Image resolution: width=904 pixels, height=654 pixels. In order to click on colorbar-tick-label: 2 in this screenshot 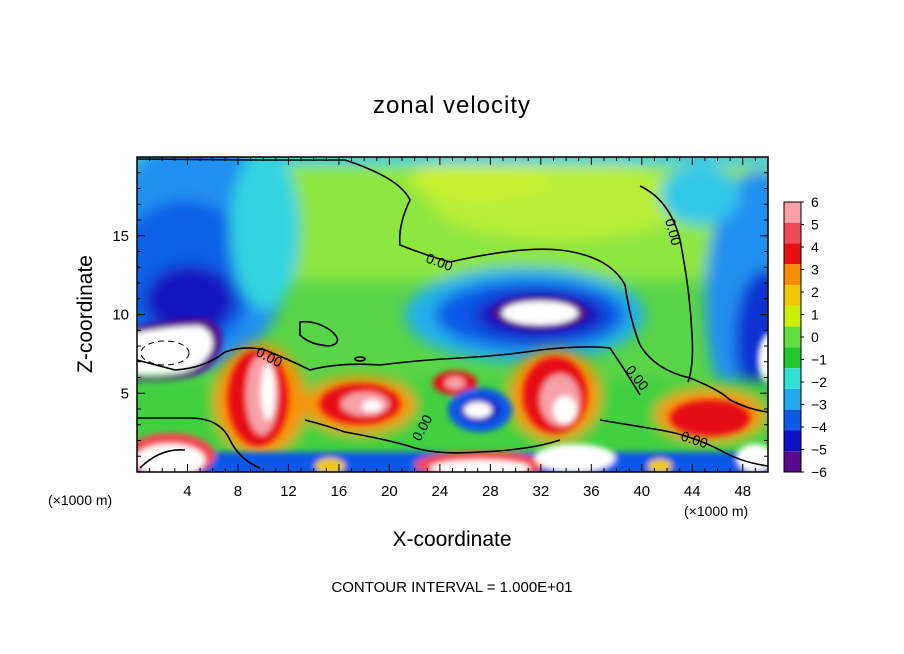, I will do `click(815, 292)`.